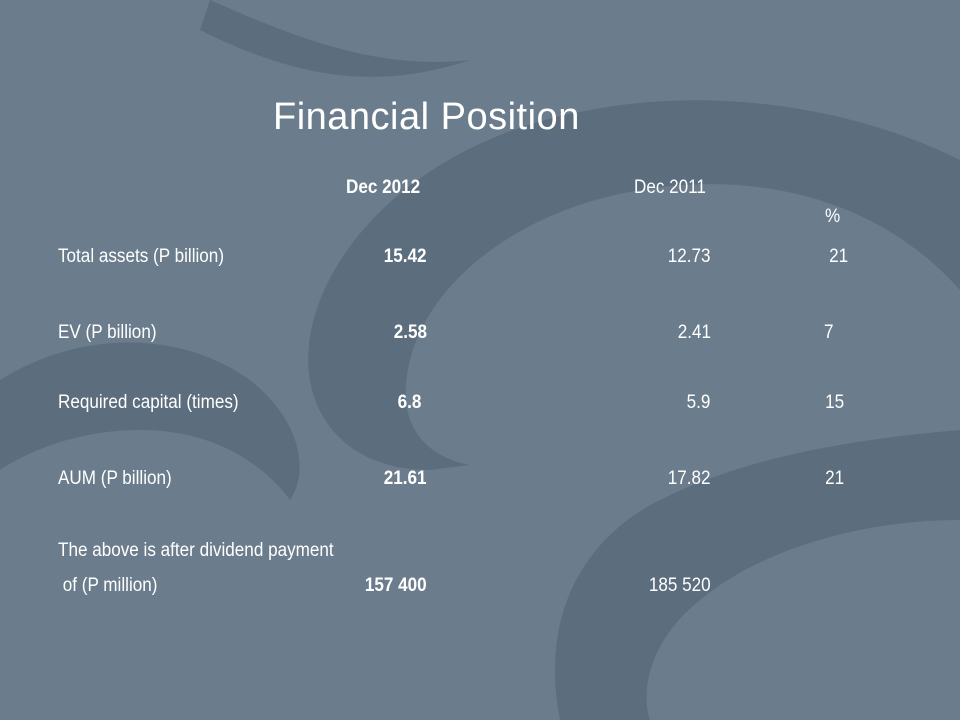  Describe the element at coordinates (694, 332) in the screenshot. I see `row-prior-value: 2.41` at that location.